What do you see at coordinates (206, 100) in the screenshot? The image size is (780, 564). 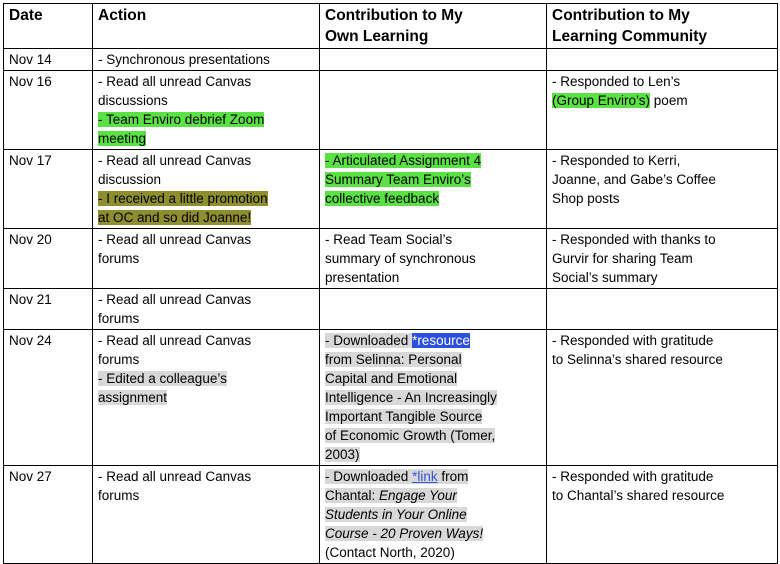 I see `text-line: discussions` at bounding box center [206, 100].